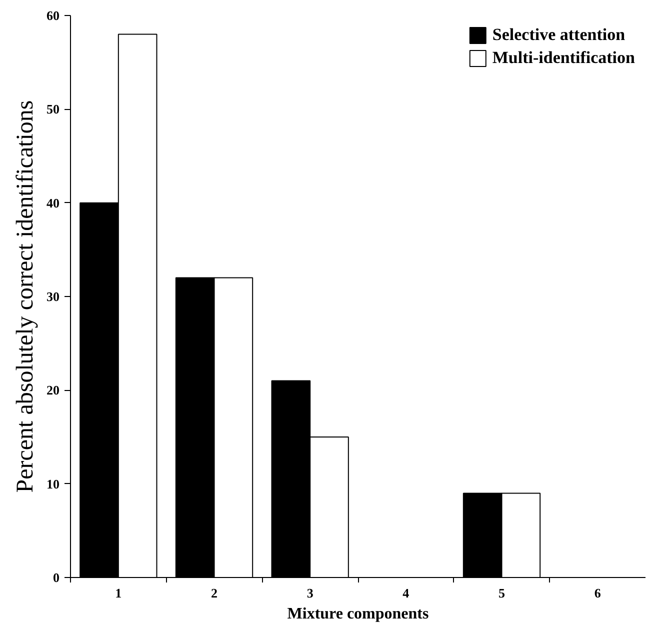 The image size is (663, 631). I want to click on x-tick-label: 3, so click(310, 593).